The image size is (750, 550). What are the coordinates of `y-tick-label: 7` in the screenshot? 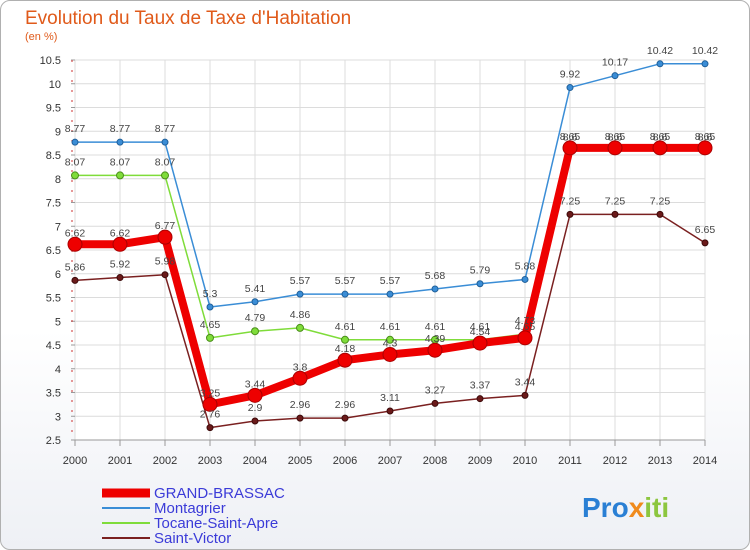 It's located at (58, 227).